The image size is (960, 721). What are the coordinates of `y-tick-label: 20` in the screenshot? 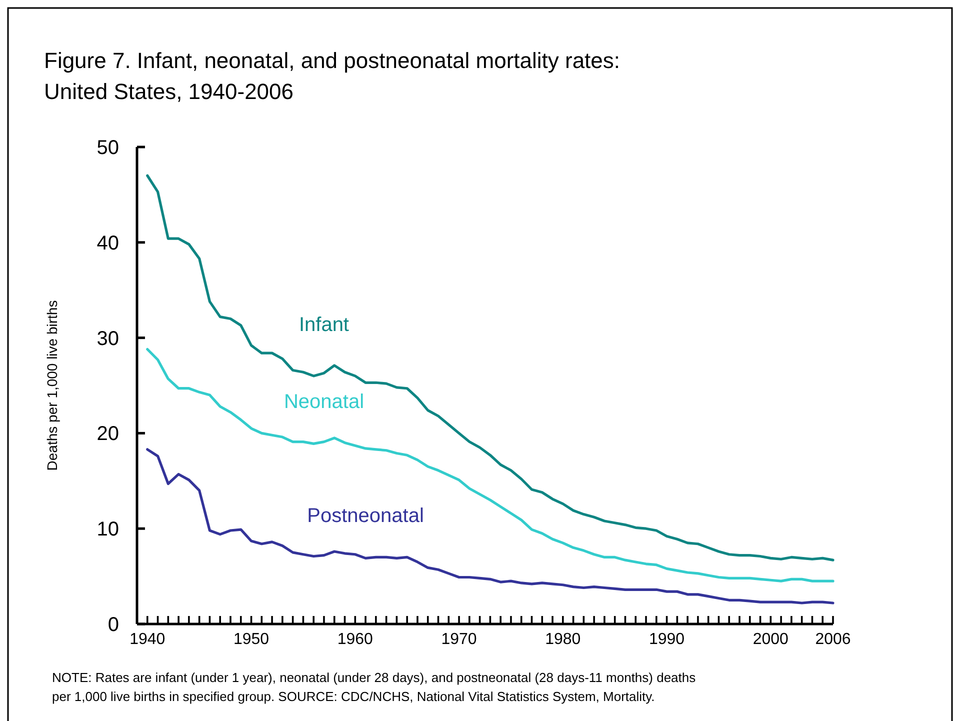 It's located at (107, 434).